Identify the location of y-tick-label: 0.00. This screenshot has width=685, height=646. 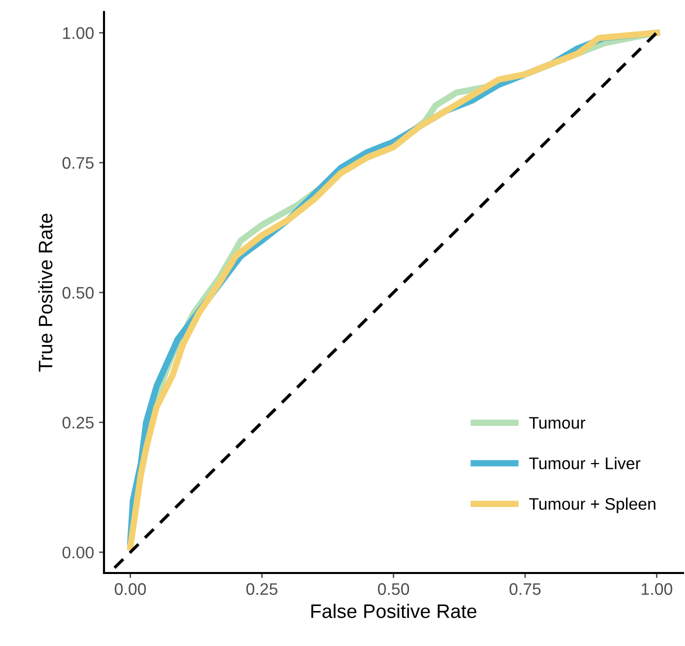
(78, 552).